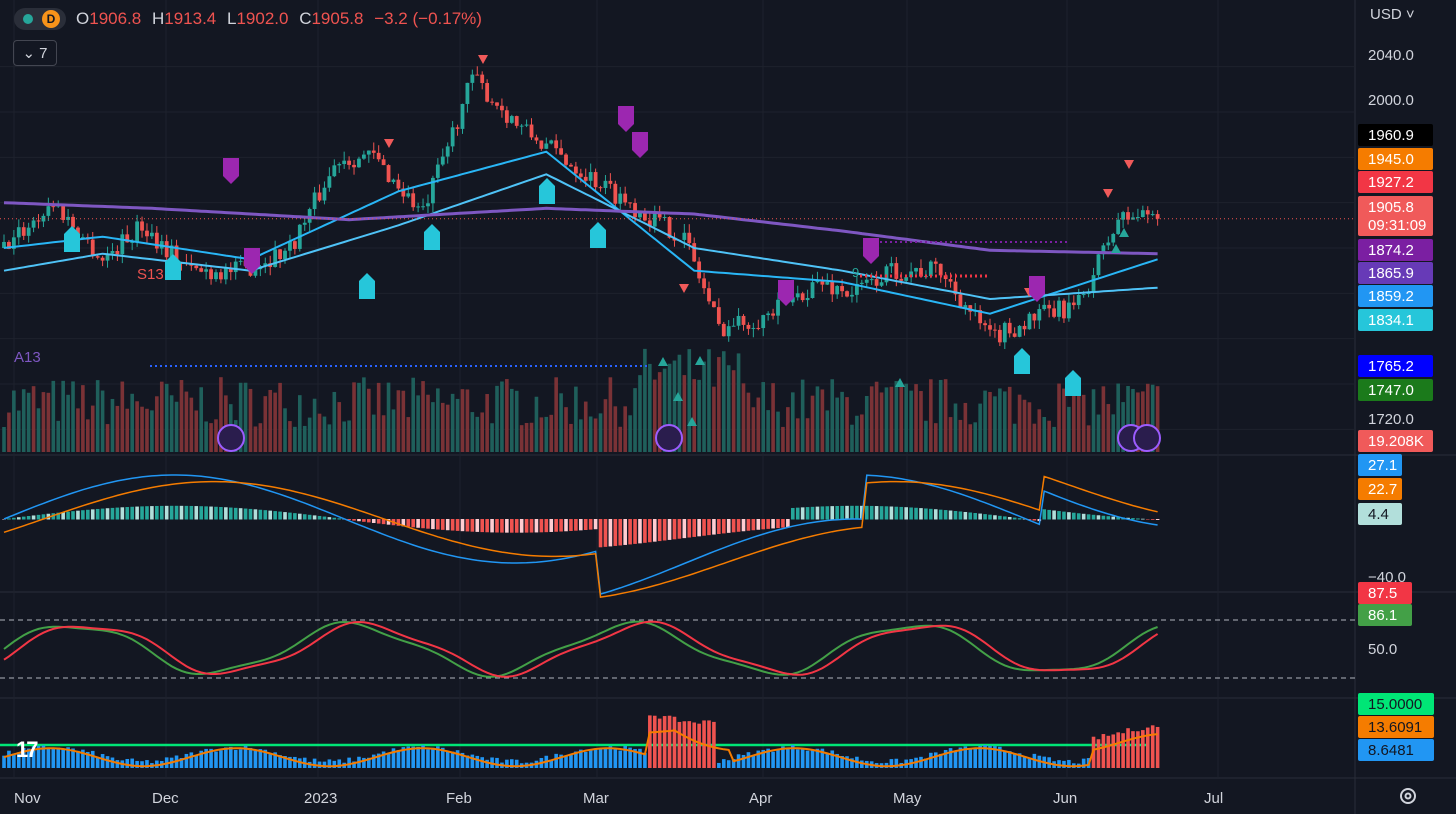 This screenshot has width=1456, height=814. I want to click on moving-average-line, so click(580, 228).